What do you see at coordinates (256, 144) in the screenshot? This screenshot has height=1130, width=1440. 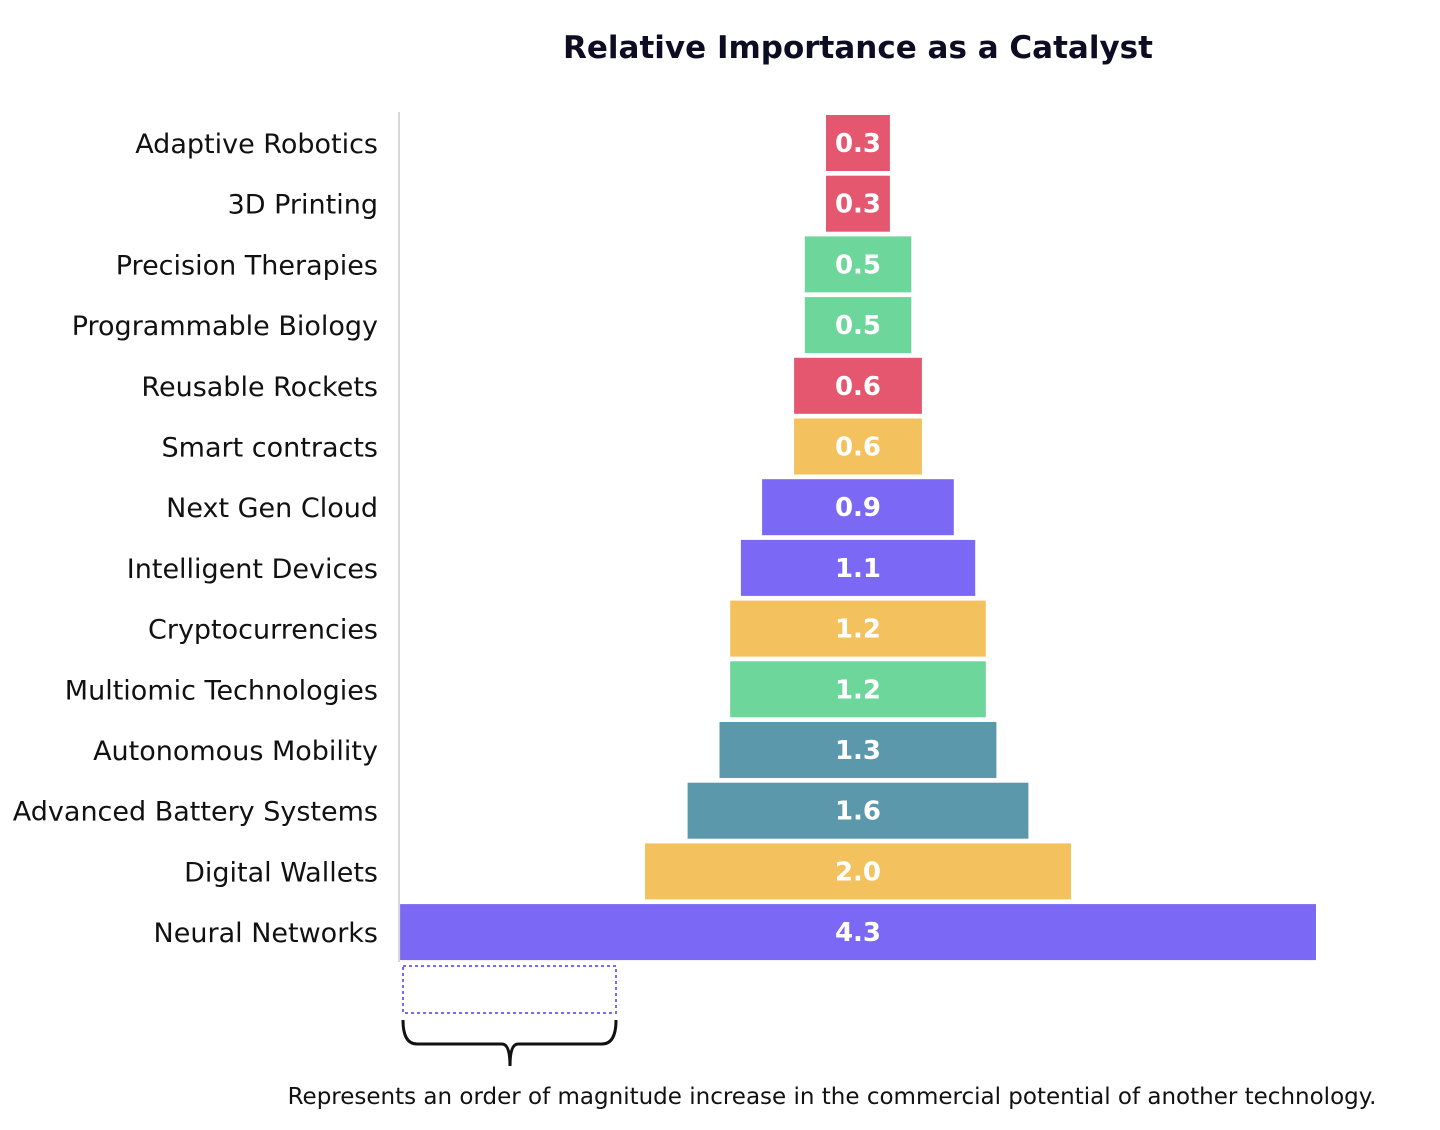 I see `category-label: Adaptive Robotics` at bounding box center [256, 144].